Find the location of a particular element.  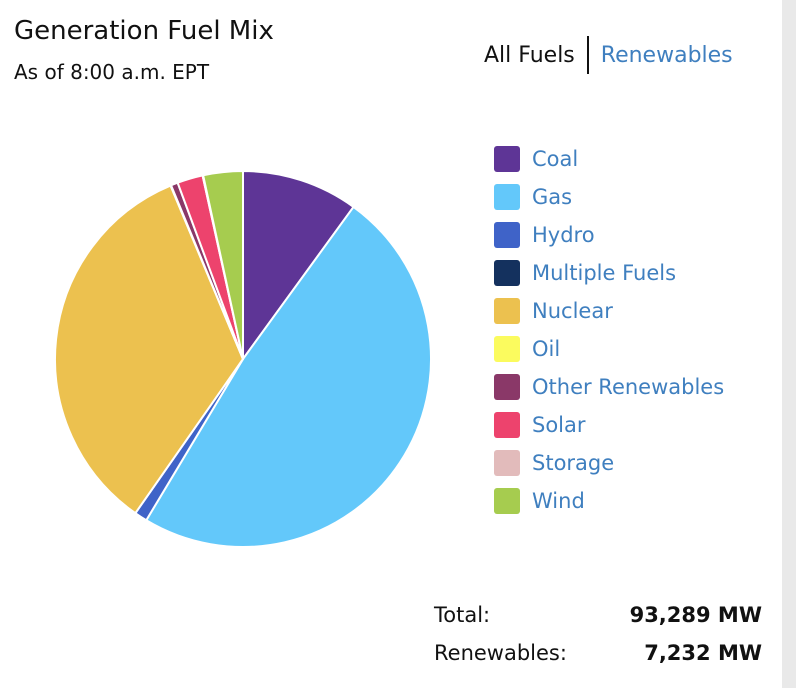

legend-swatch-nuclear is located at coordinates (507, 311).